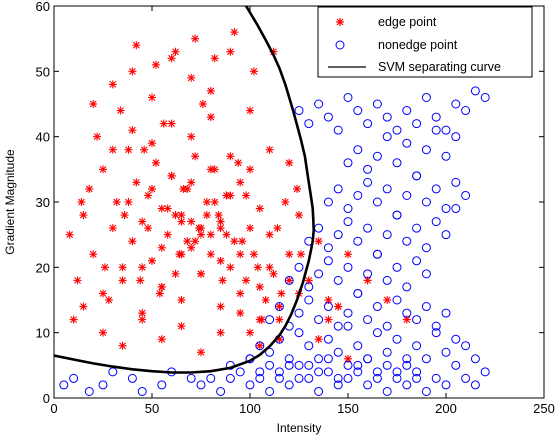  Describe the element at coordinates (46, 398) in the screenshot. I see `y-tick-label: 0` at that location.